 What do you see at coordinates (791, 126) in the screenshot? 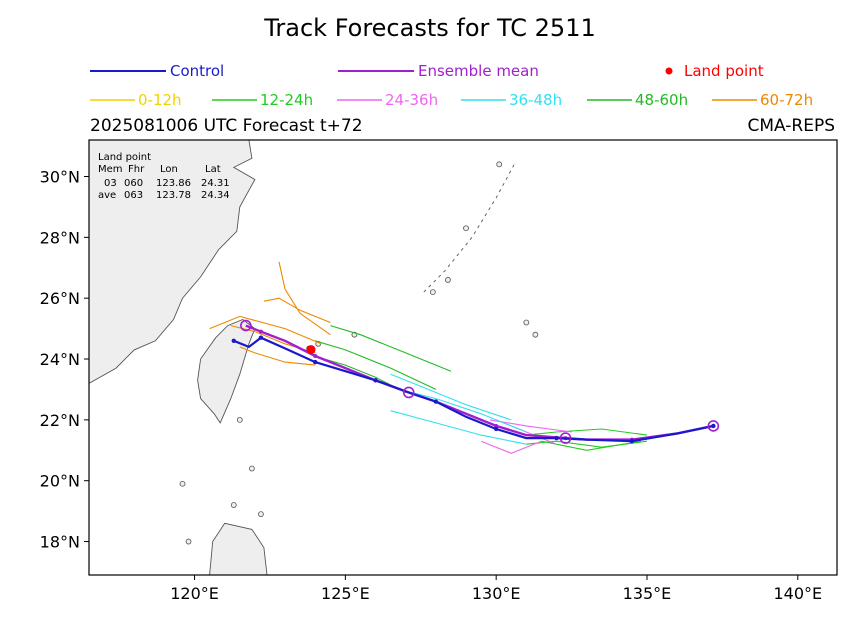
I see `model-label: CMA-REPS` at bounding box center [791, 126].